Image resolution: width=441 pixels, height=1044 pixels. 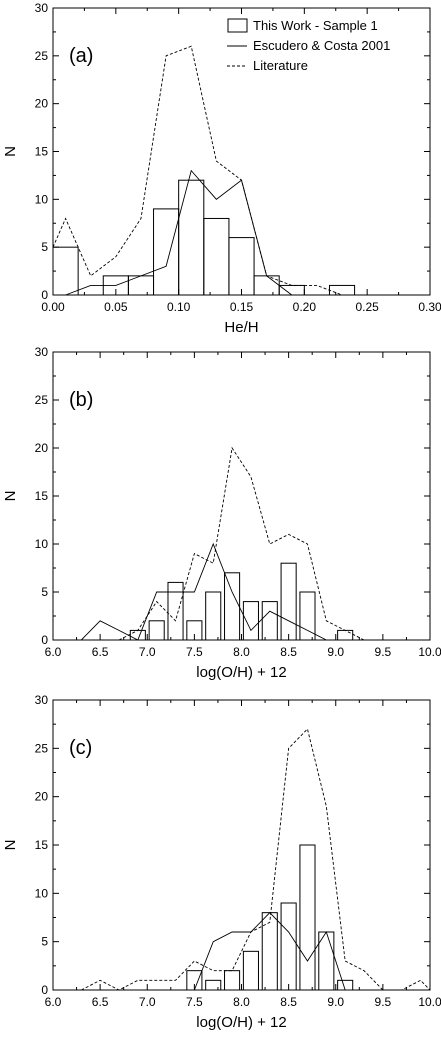 What do you see at coordinates (429, 307) in the screenshot?
I see `x-tick-label: 0.30` at bounding box center [429, 307].